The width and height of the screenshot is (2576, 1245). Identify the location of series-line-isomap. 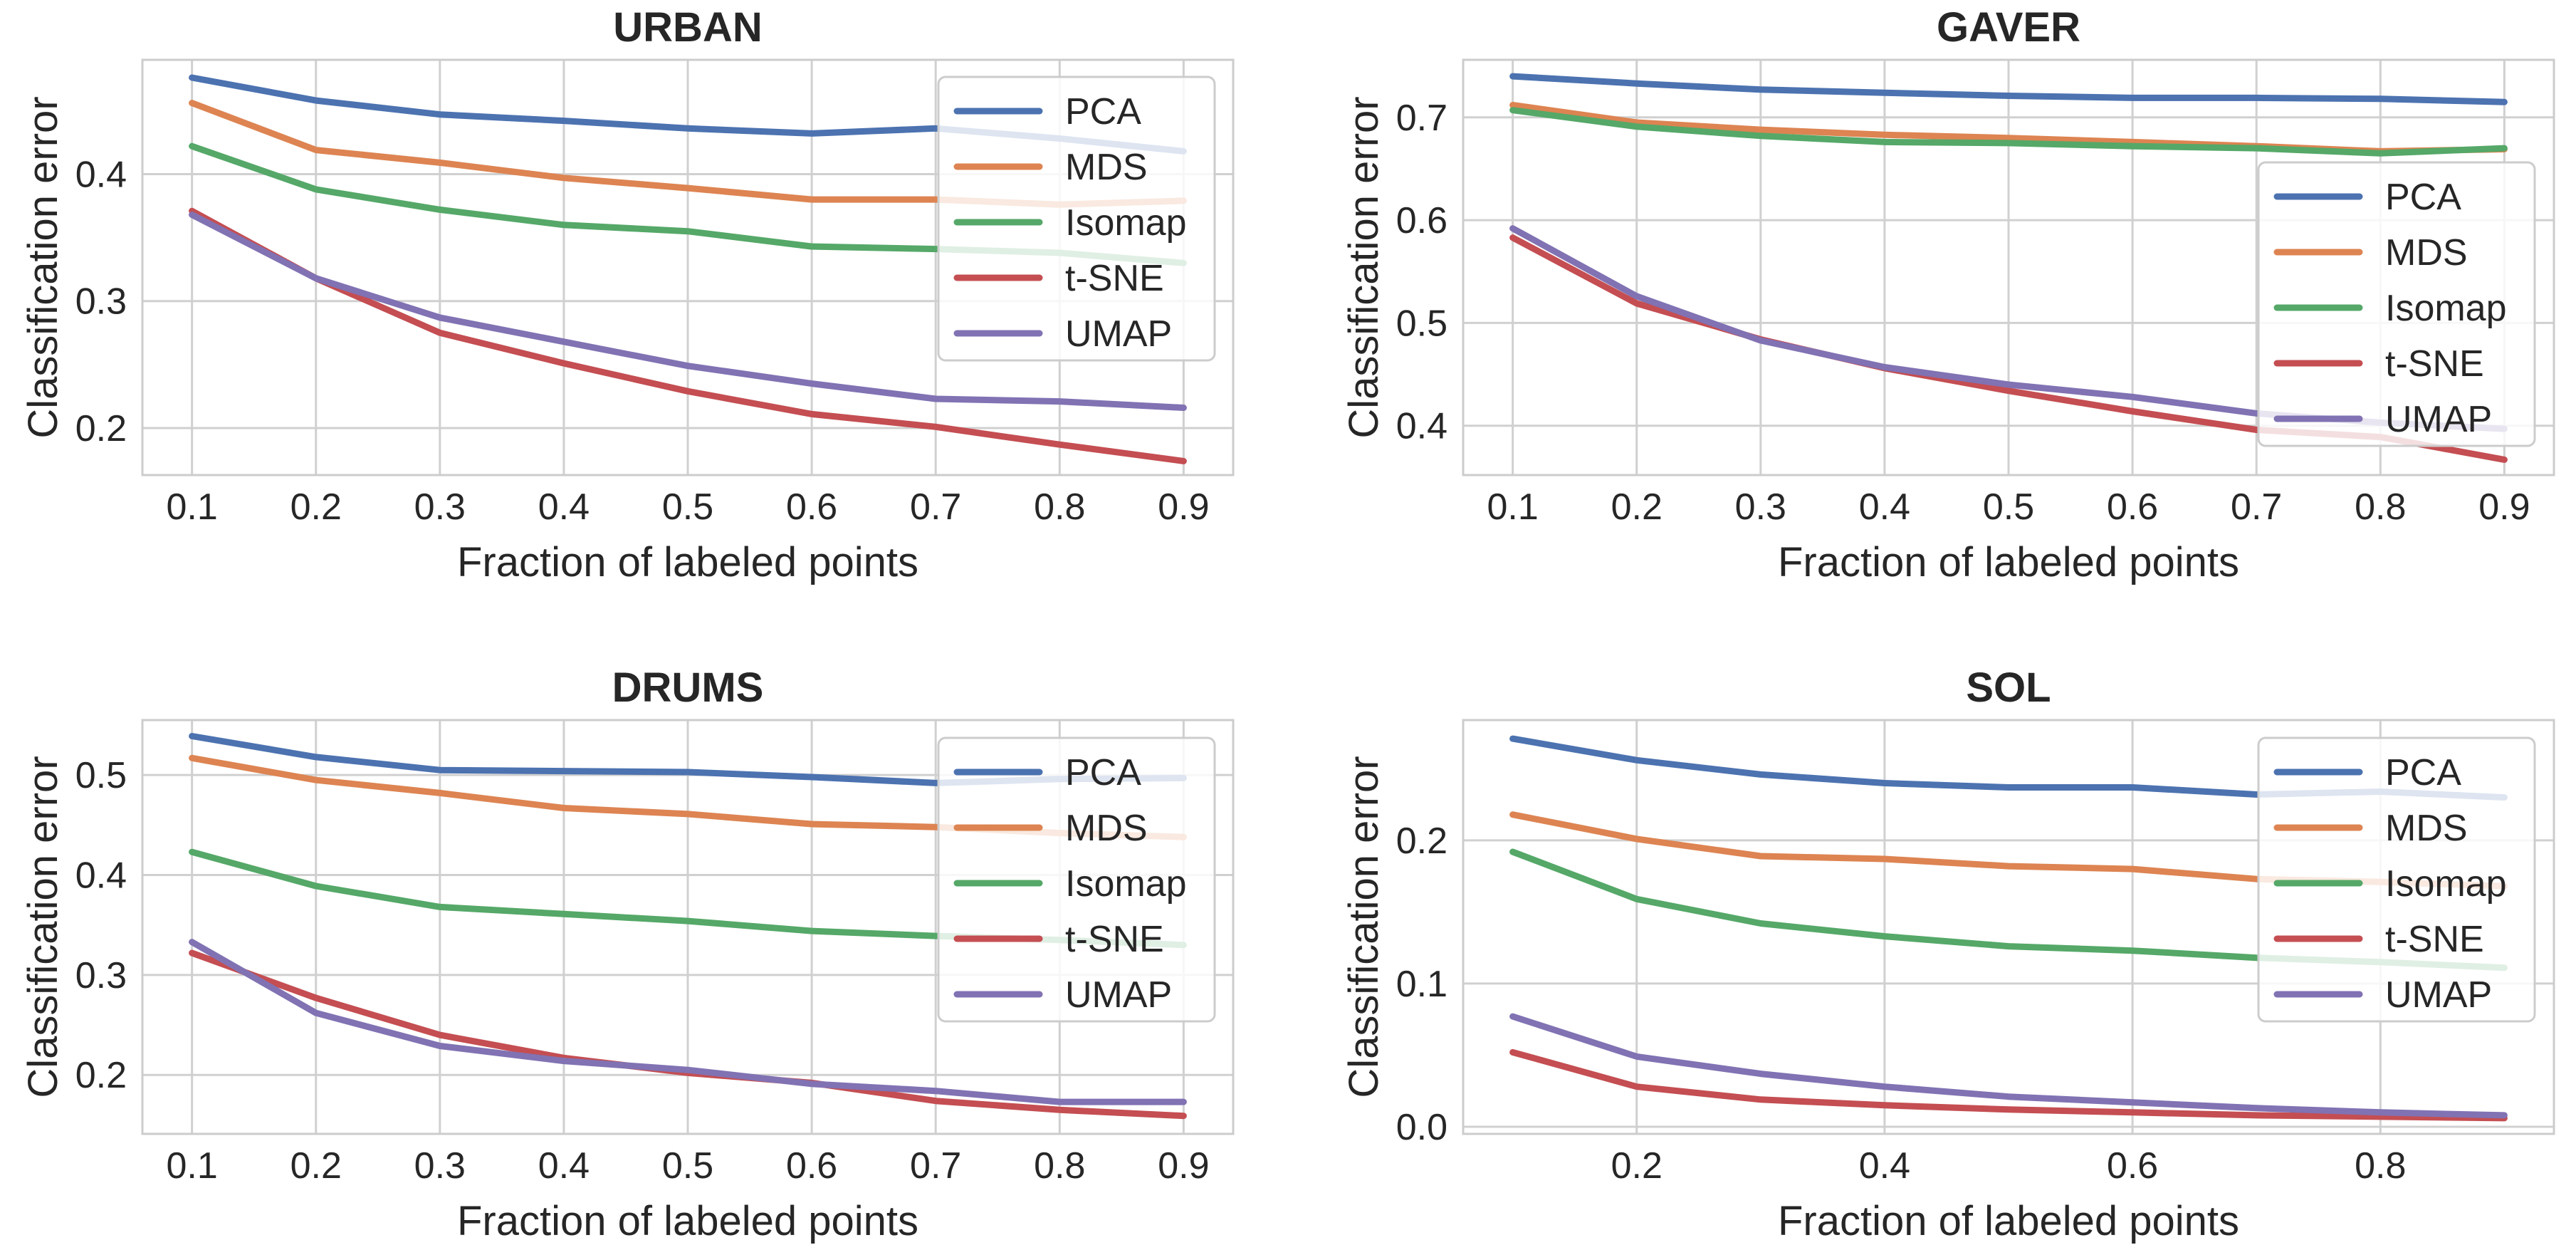
(2008, 132).